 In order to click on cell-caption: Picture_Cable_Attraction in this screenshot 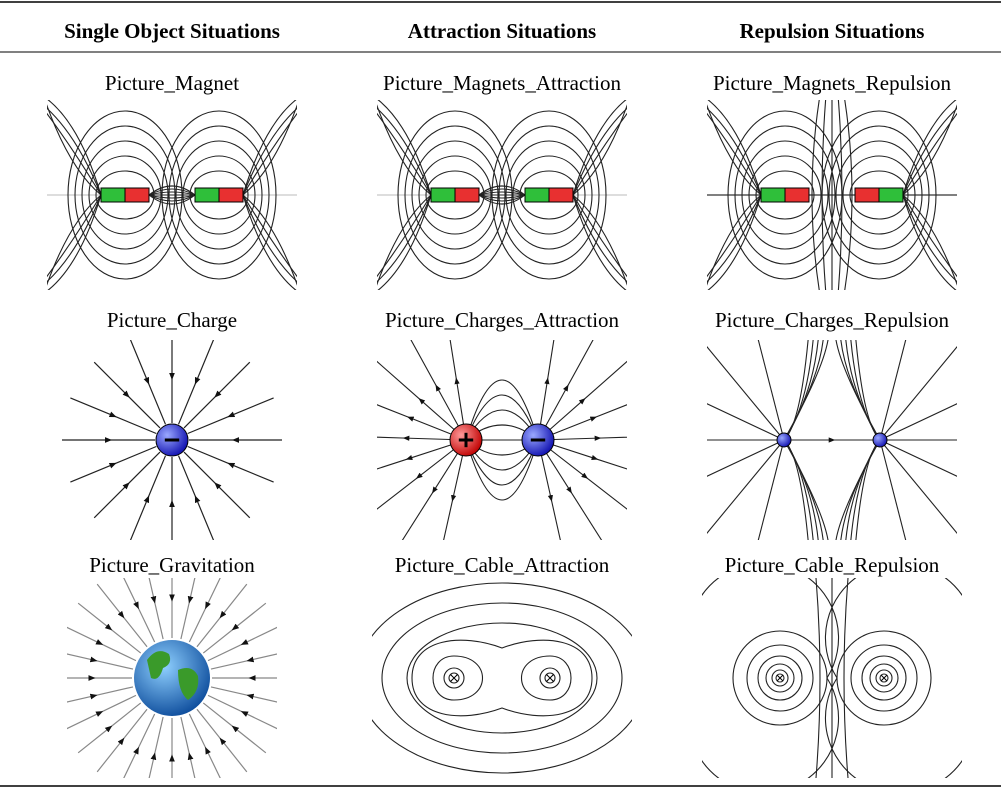, I will do `click(502, 565)`.